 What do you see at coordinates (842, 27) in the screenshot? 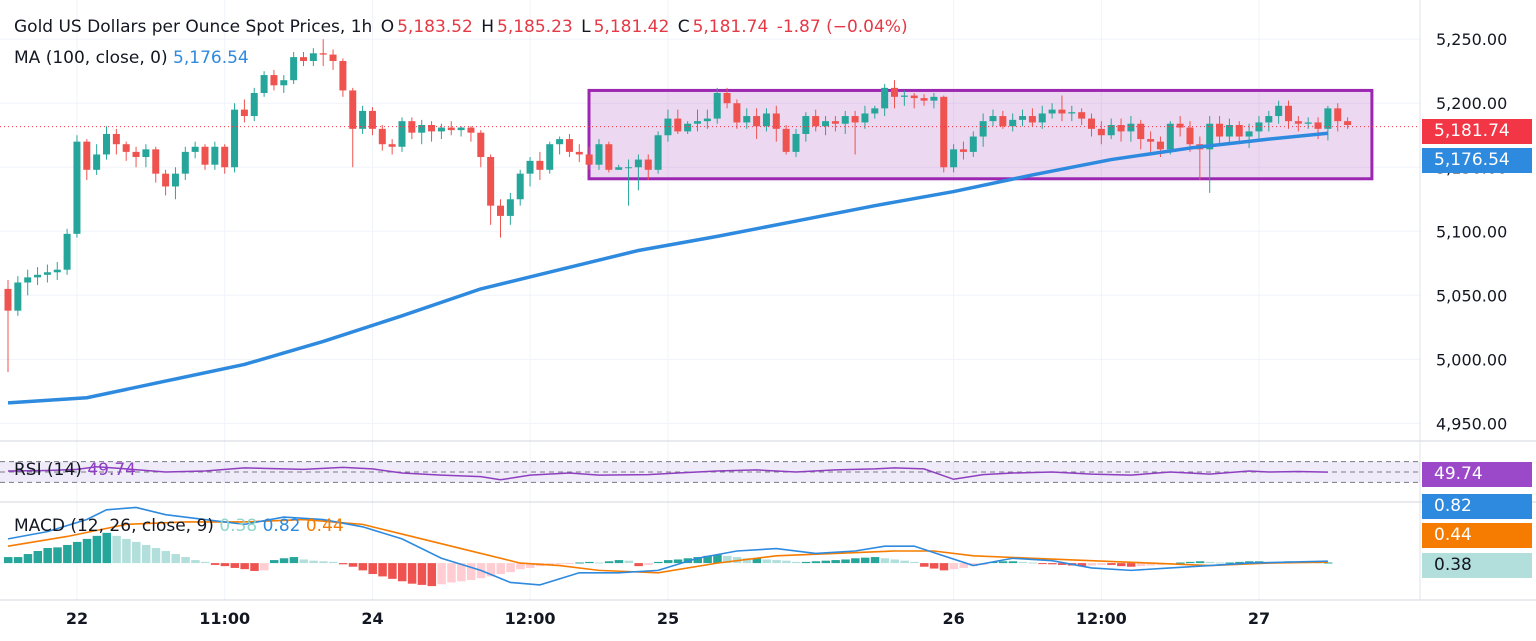
I see `change-value: -1.87 (−0.04%)` at bounding box center [842, 27].